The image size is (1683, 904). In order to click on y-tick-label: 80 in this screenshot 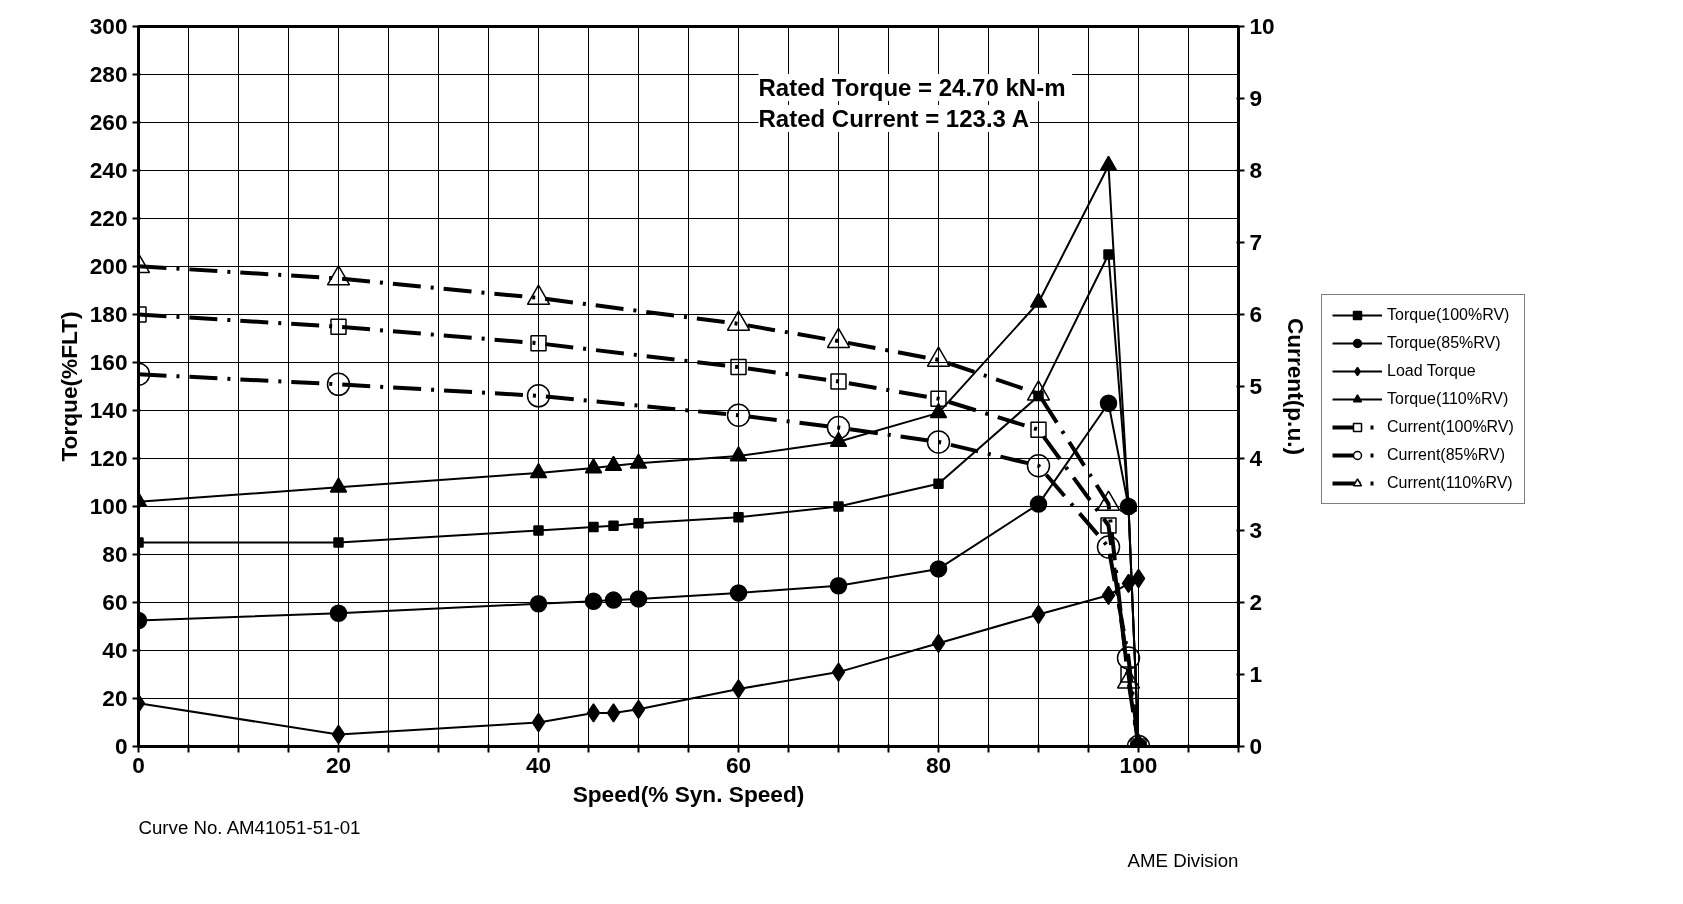, I will do `click(115, 554)`.